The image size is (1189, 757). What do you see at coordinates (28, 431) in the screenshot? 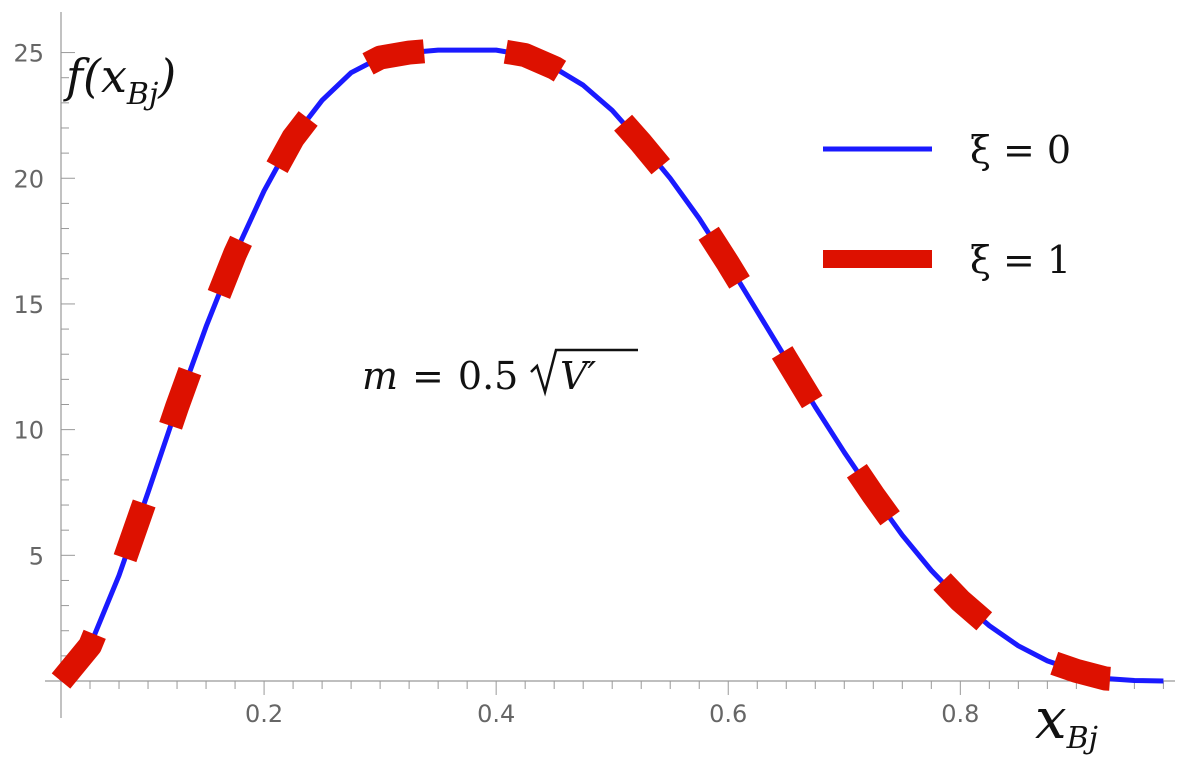
I see `y-tick-label: 10` at bounding box center [28, 431].